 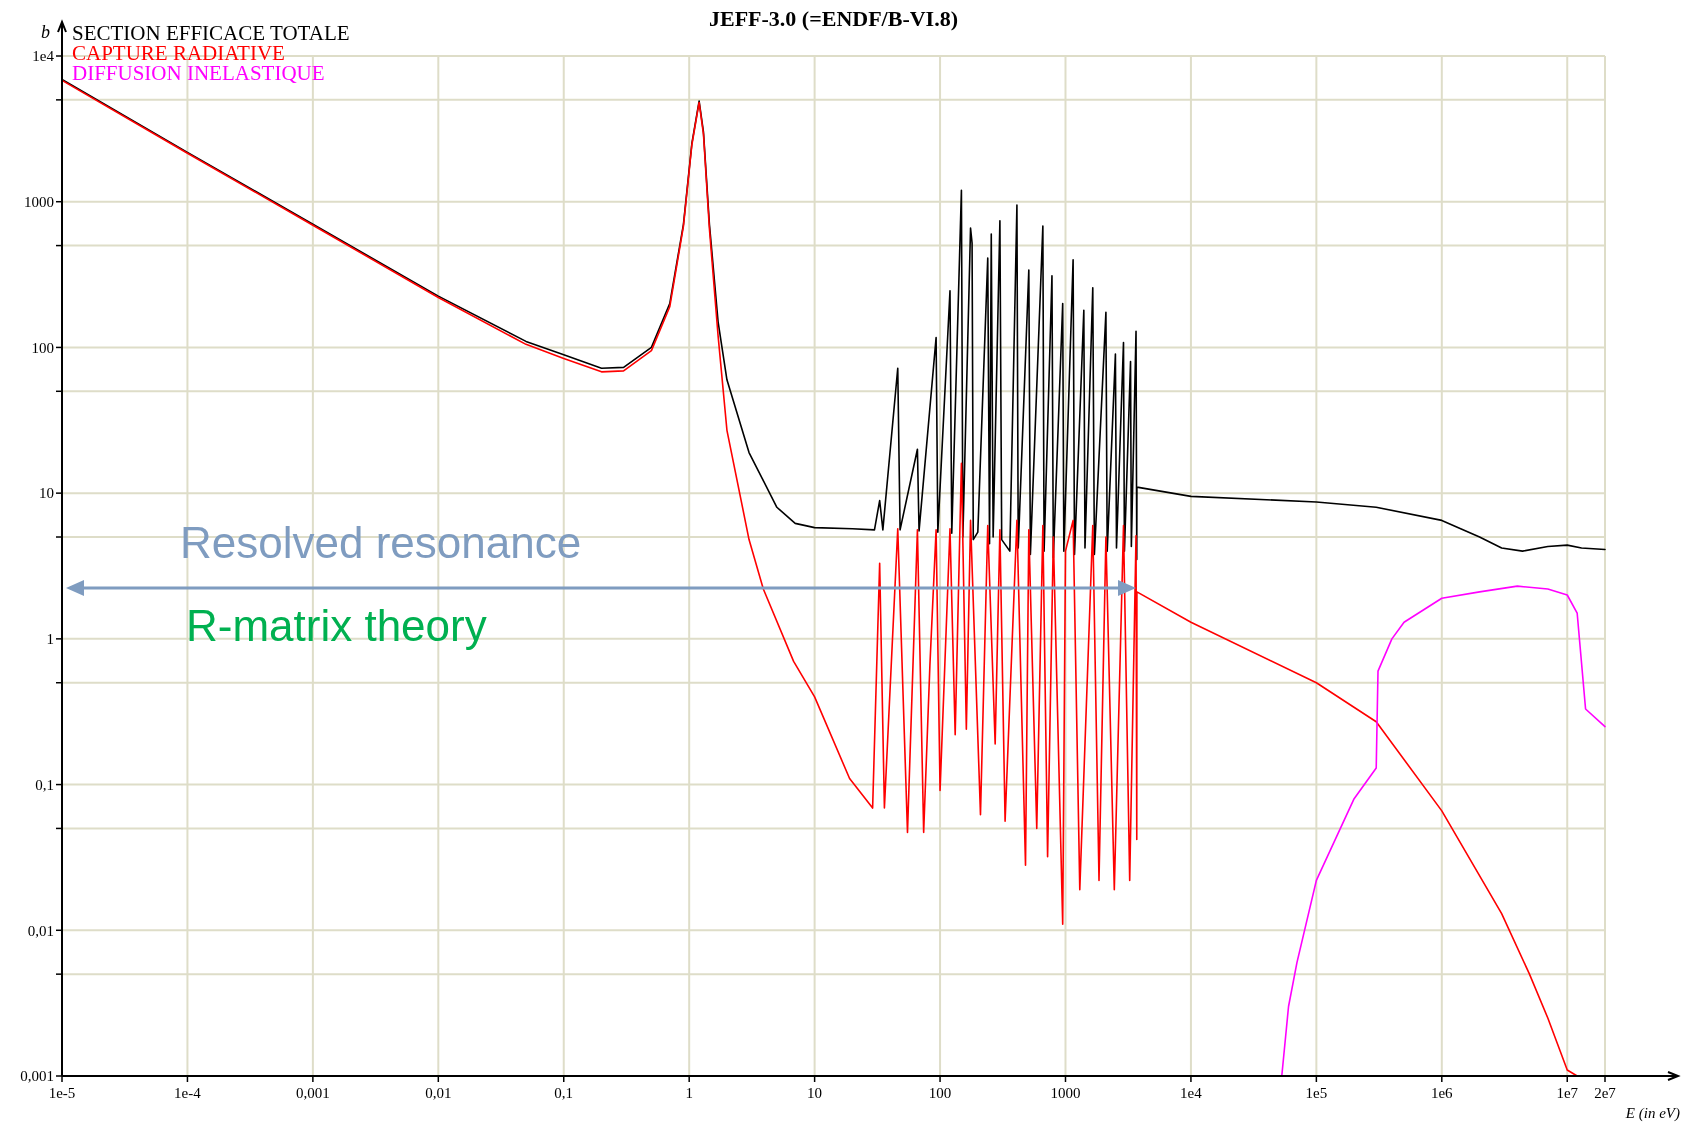 What do you see at coordinates (381, 542) in the screenshot?
I see `annotation: Resolved resonance` at bounding box center [381, 542].